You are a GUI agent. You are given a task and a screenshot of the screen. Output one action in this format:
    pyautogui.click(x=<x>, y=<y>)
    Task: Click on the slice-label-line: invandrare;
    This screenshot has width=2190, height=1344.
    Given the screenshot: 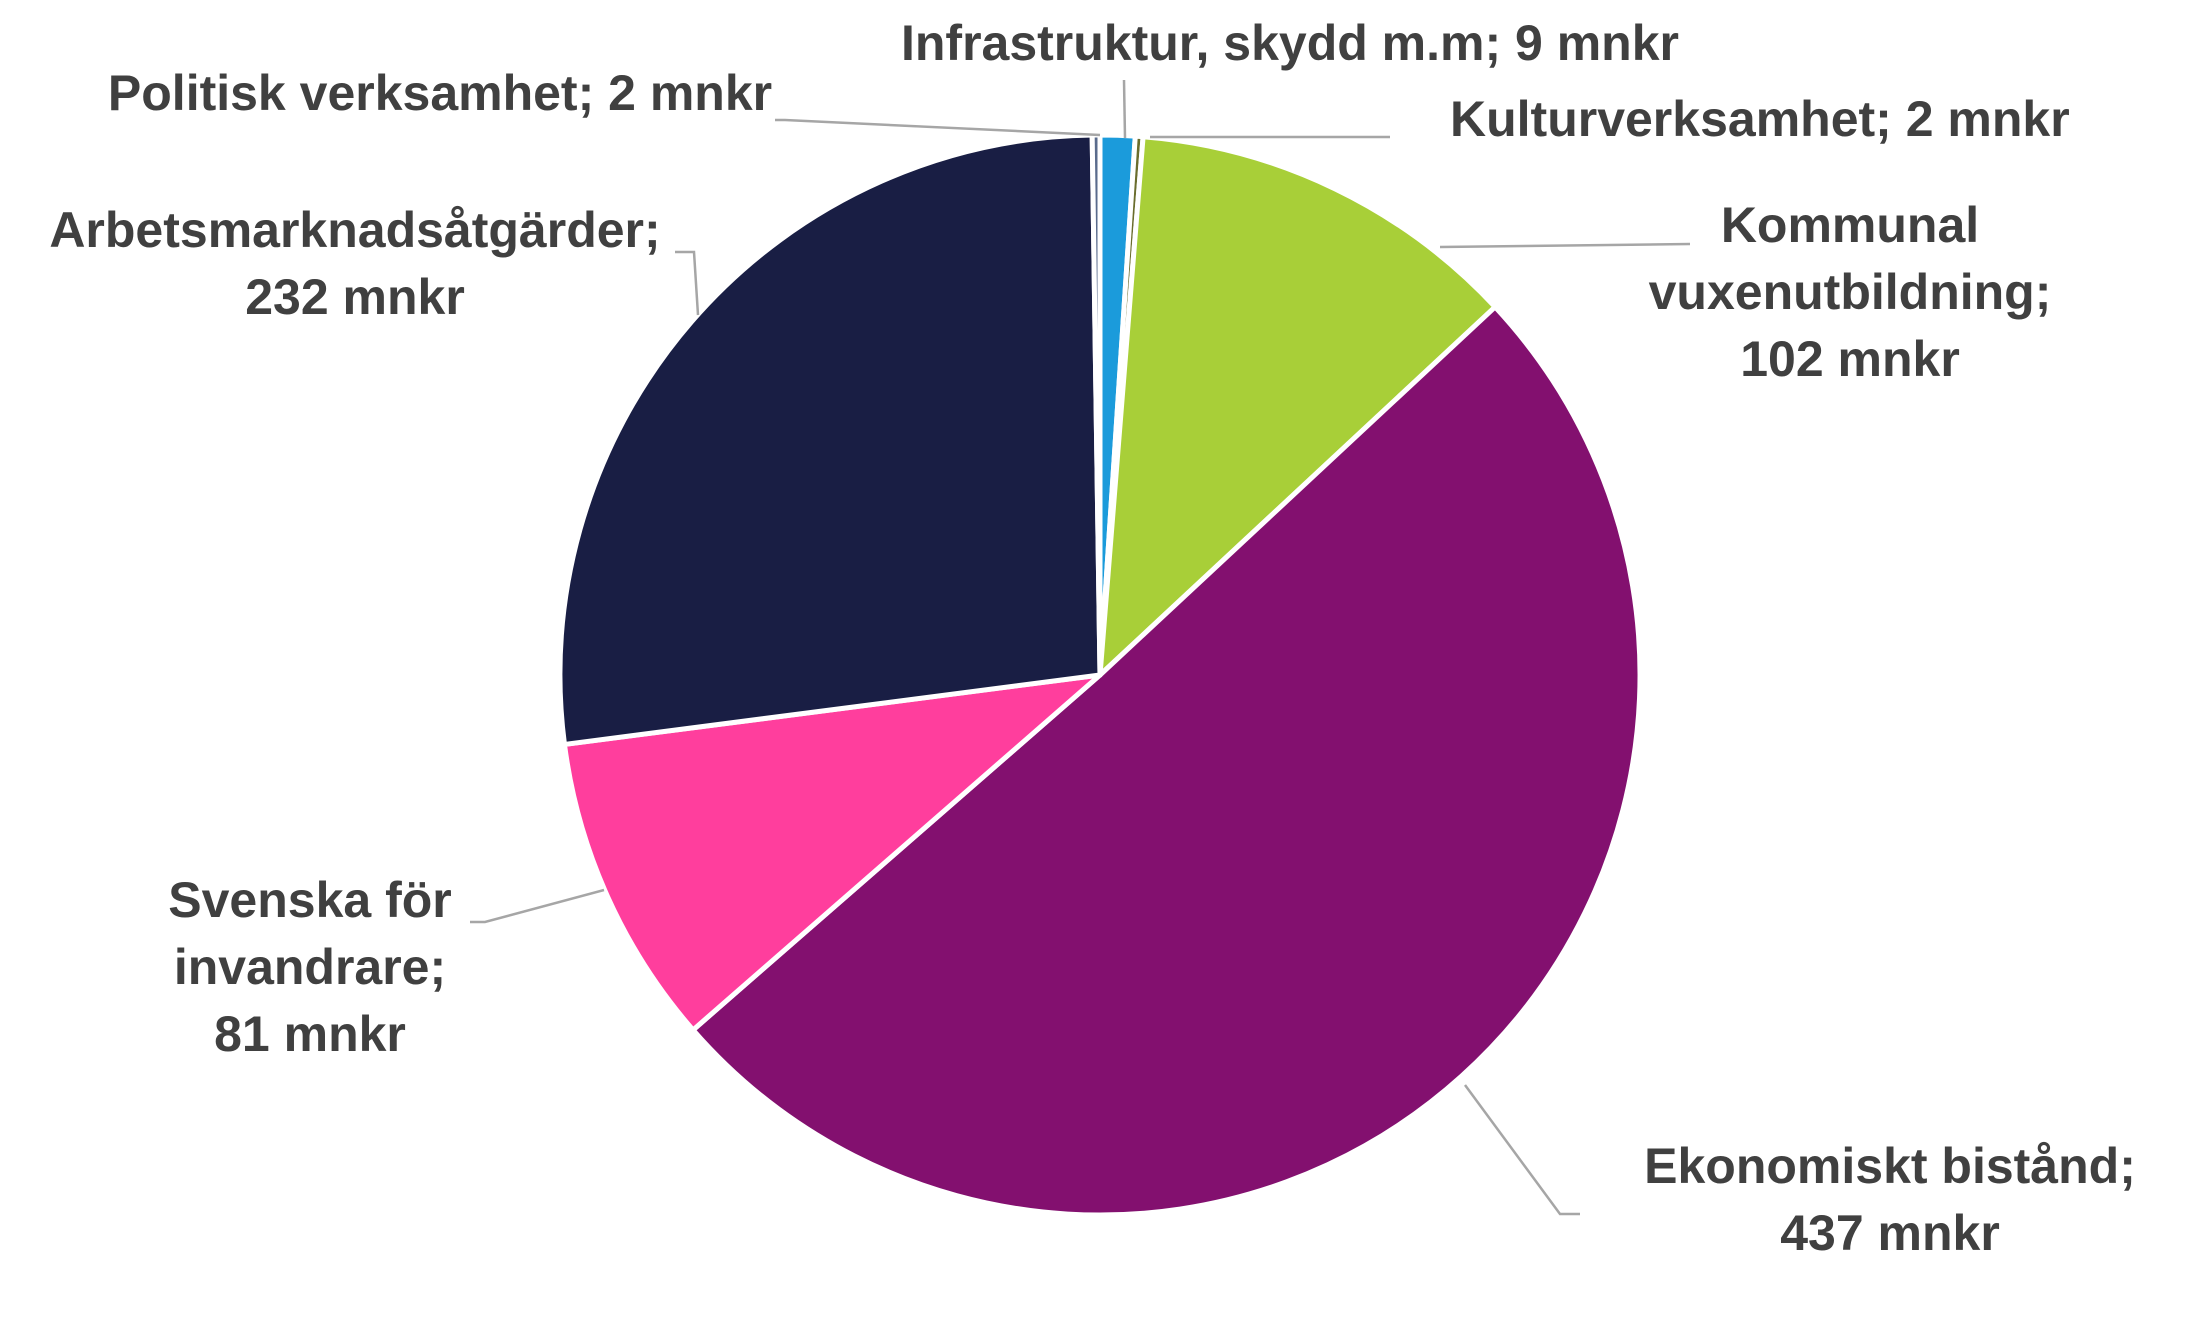 What is the action you would take?
    pyautogui.click(x=310, y=967)
    